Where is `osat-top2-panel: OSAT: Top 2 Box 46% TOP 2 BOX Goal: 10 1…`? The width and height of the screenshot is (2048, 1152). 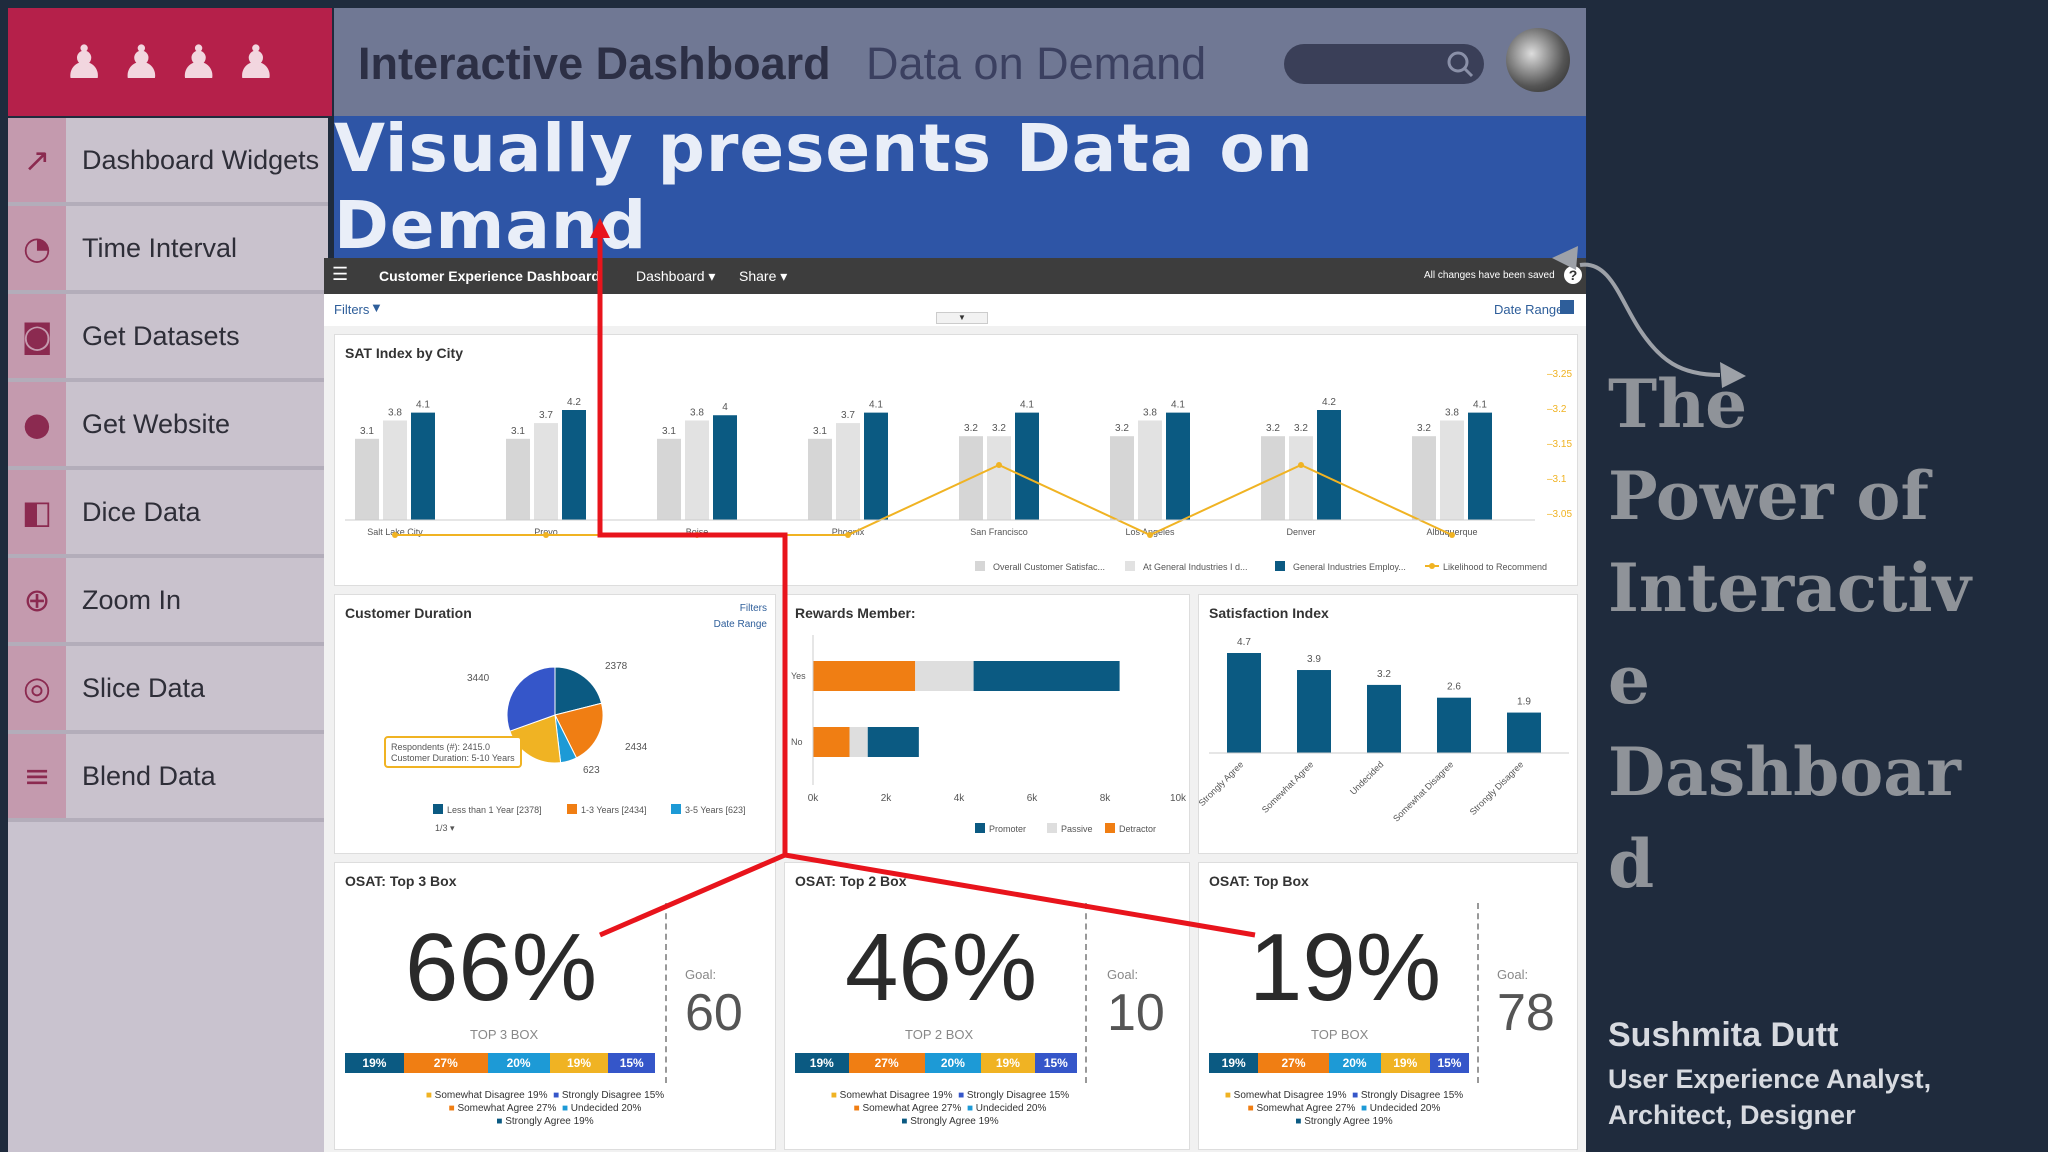 osat-top2-panel: OSAT: Top 2 Box 46% TOP 2 BOX Goal: 10 1… is located at coordinates (987, 1006).